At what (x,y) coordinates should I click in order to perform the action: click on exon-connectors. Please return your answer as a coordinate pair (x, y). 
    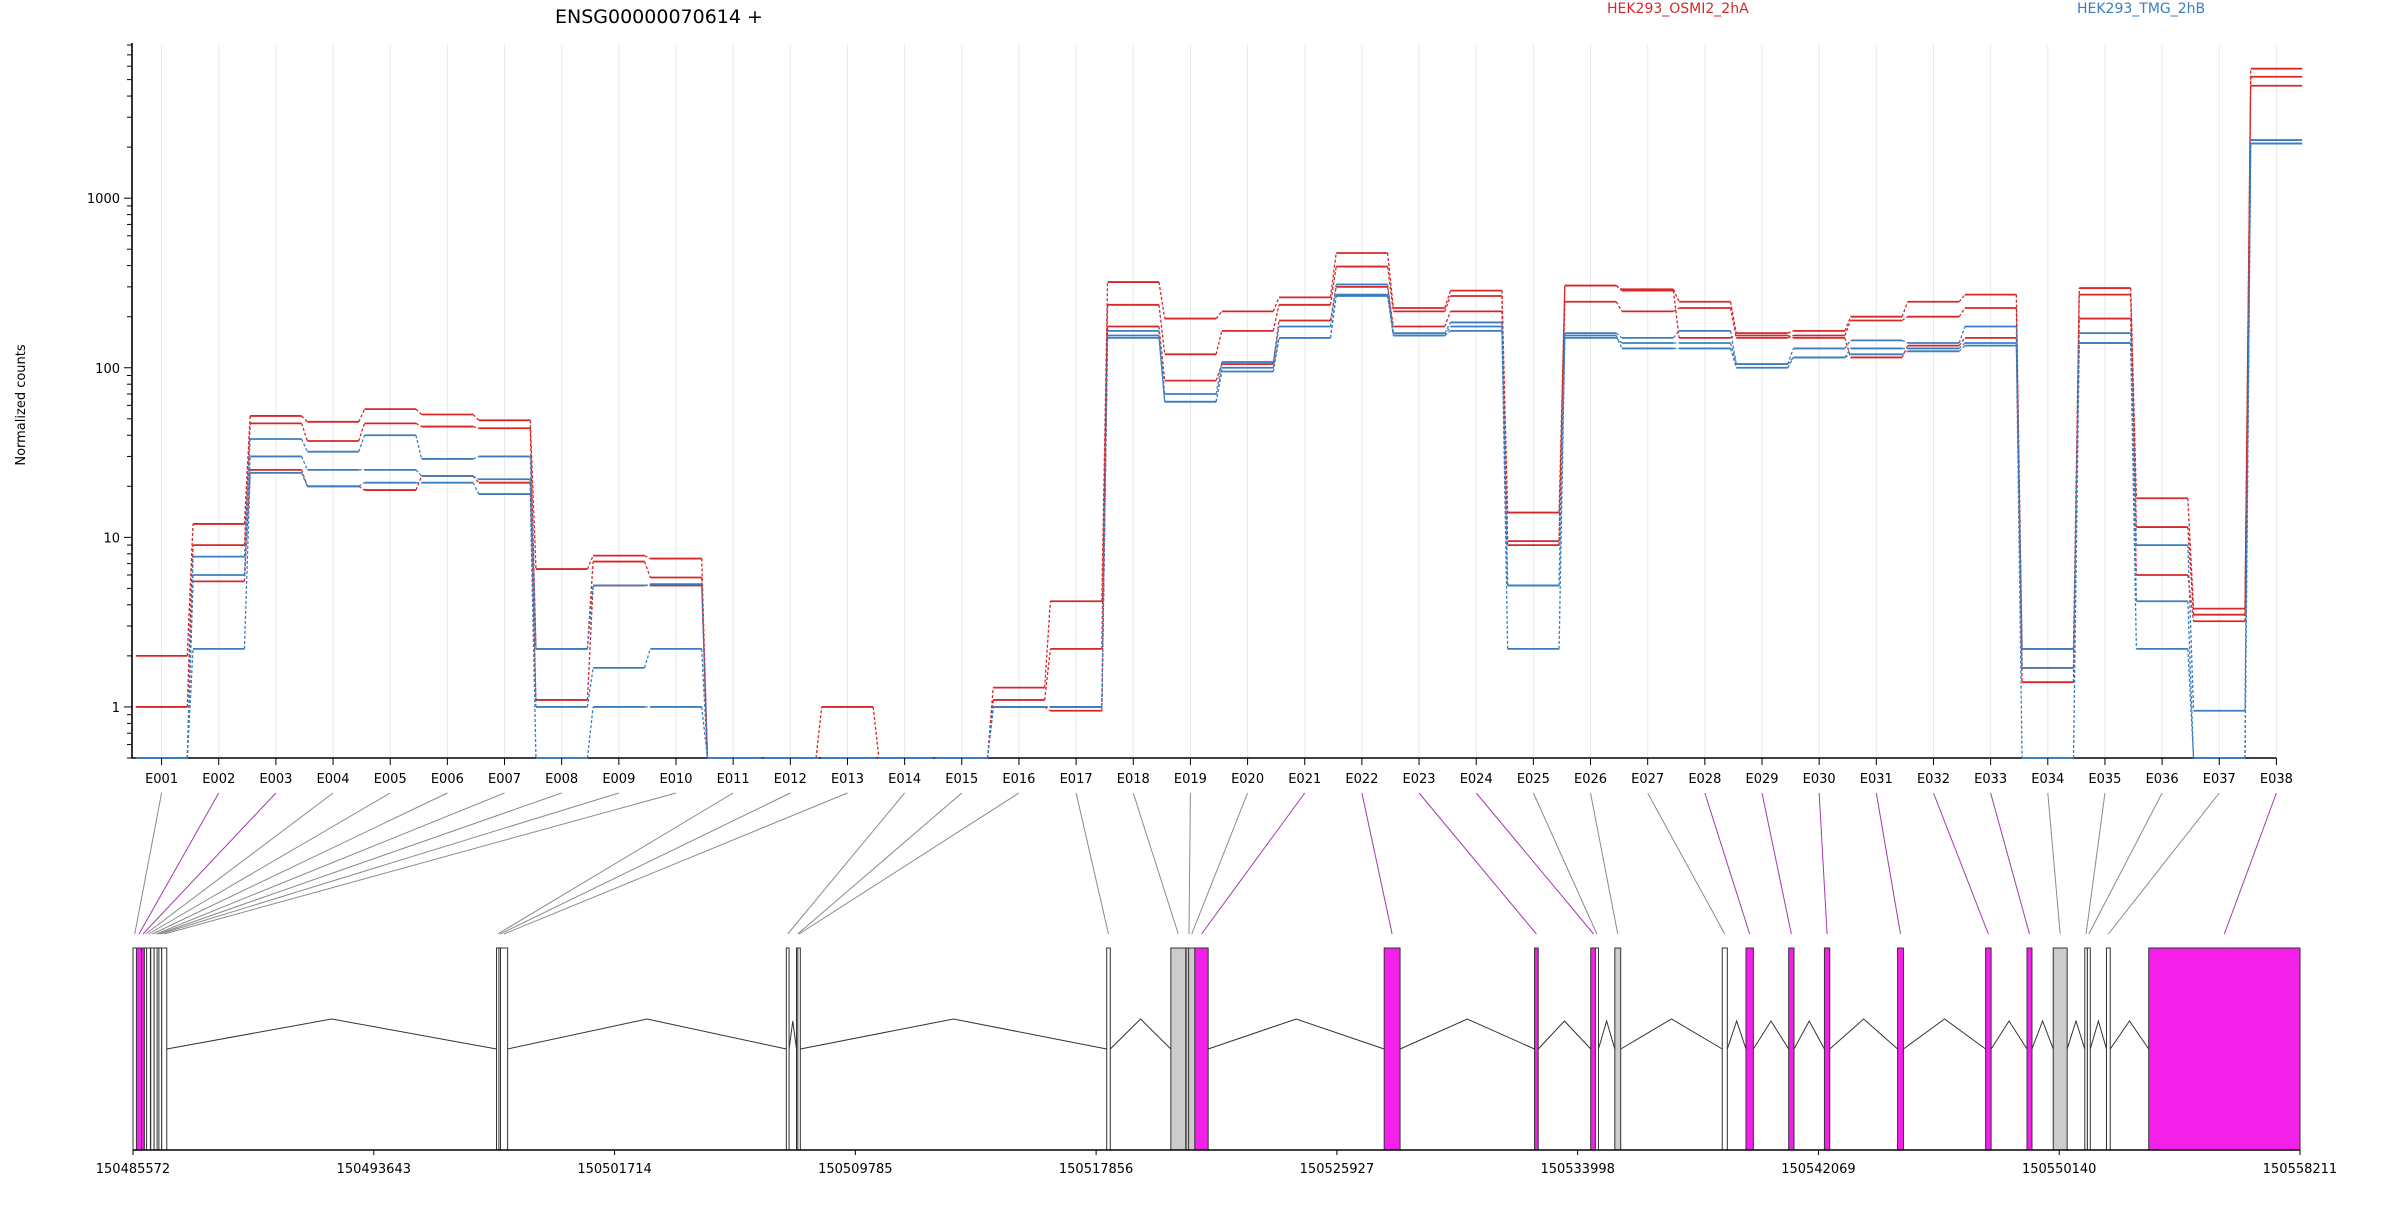
    Looking at the image, I should click on (1205, 863).